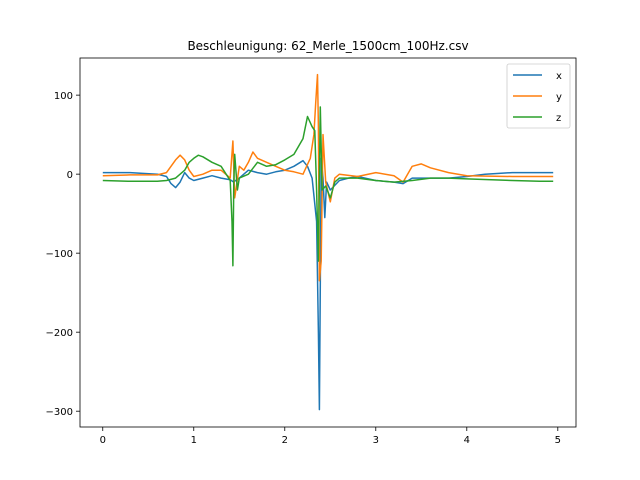 This screenshot has width=640, height=480. I want to click on legend-label-y: y, so click(559, 97).